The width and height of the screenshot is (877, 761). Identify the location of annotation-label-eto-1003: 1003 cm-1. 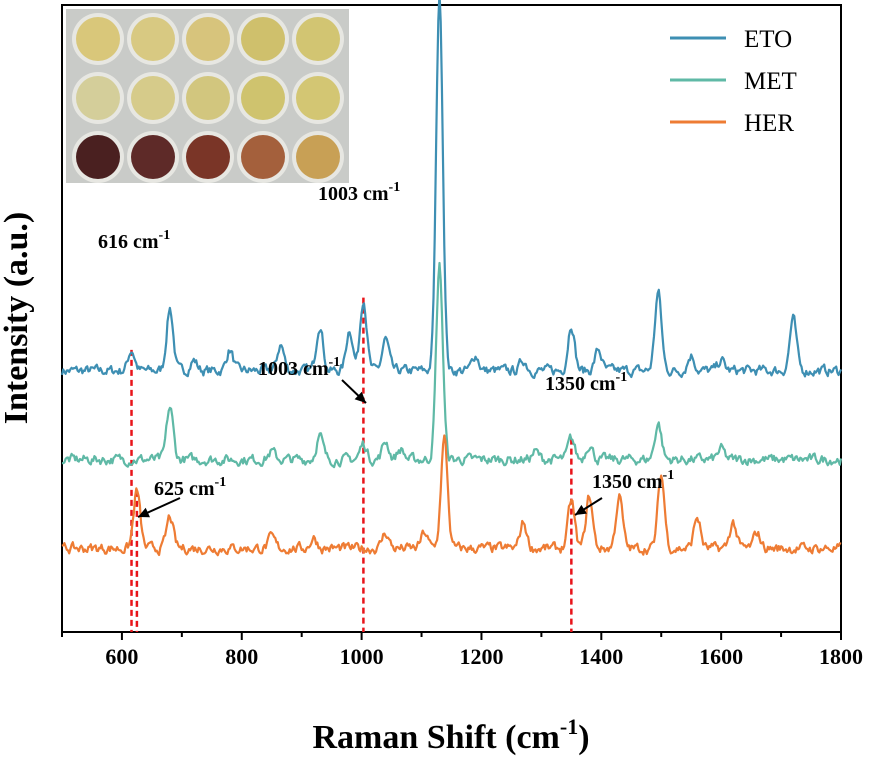
(359, 192).